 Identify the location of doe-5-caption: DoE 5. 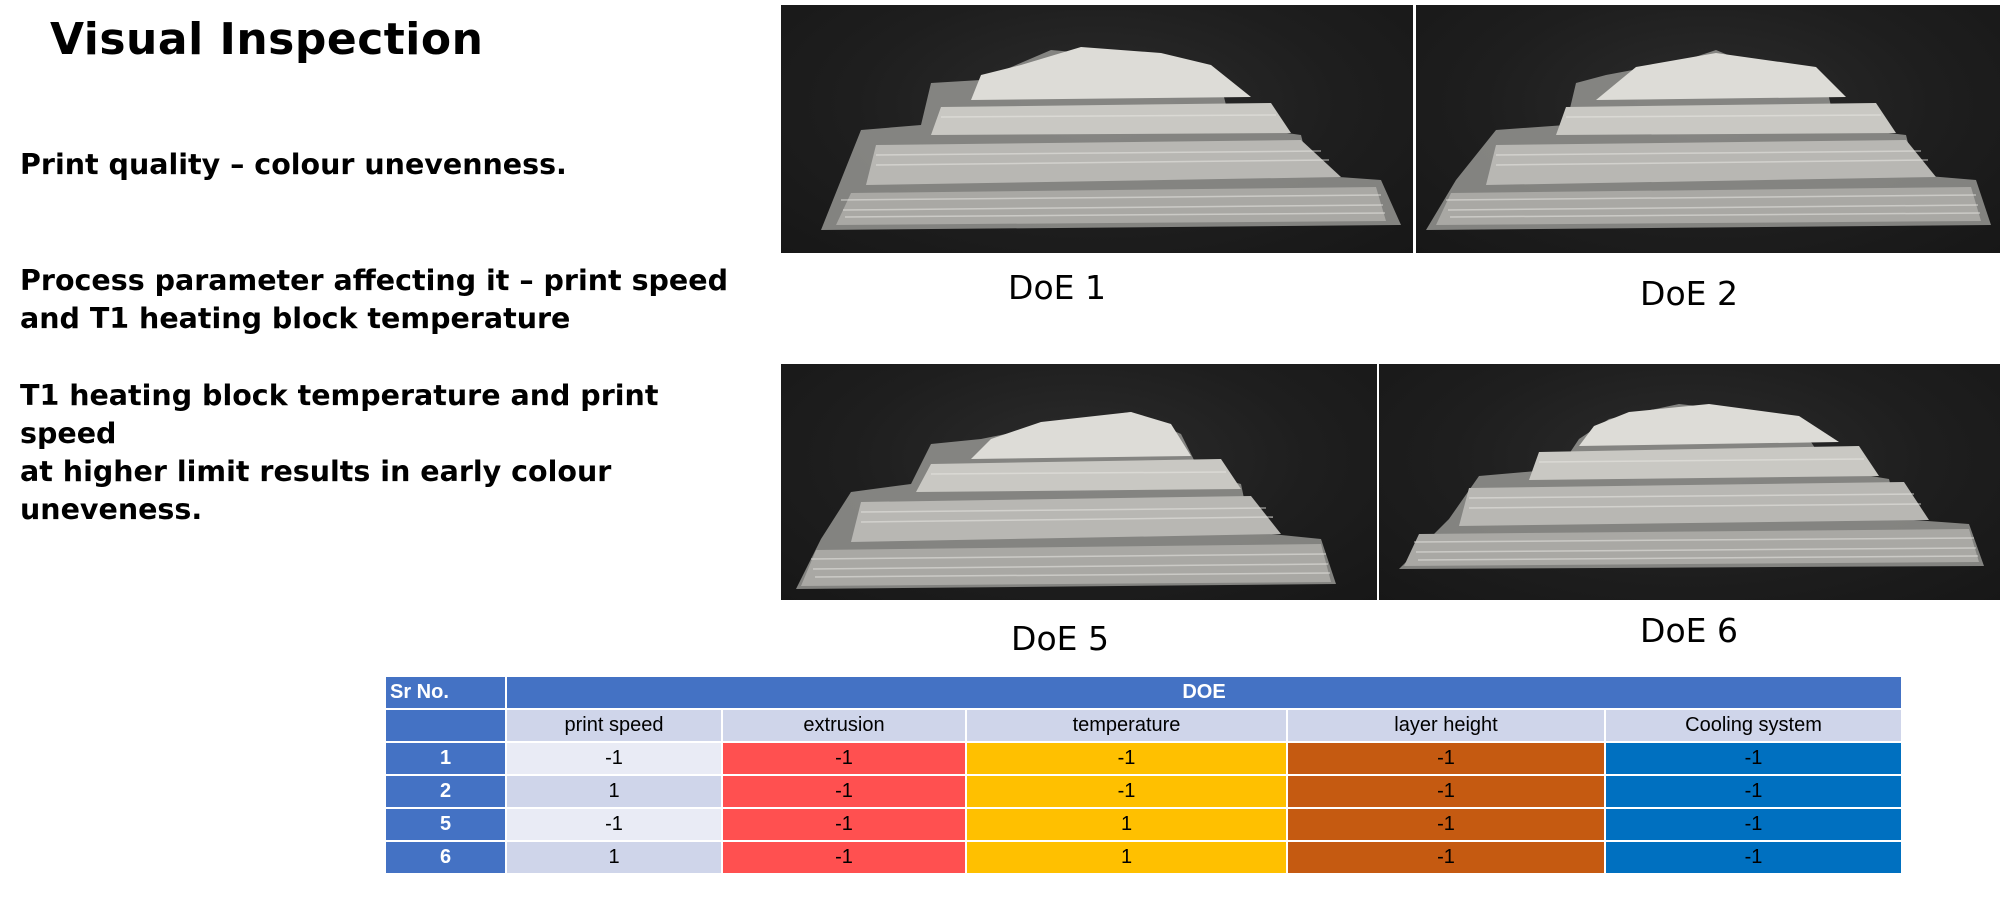
(1060, 638).